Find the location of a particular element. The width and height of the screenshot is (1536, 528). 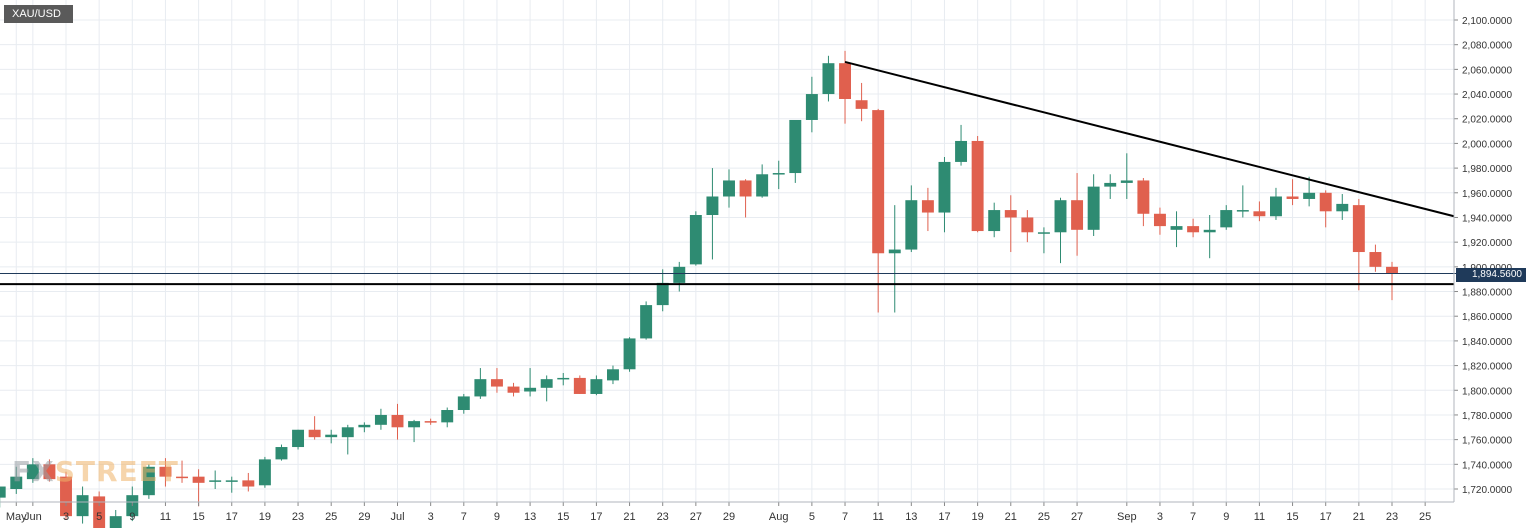

trendline is located at coordinates (1149, 139).